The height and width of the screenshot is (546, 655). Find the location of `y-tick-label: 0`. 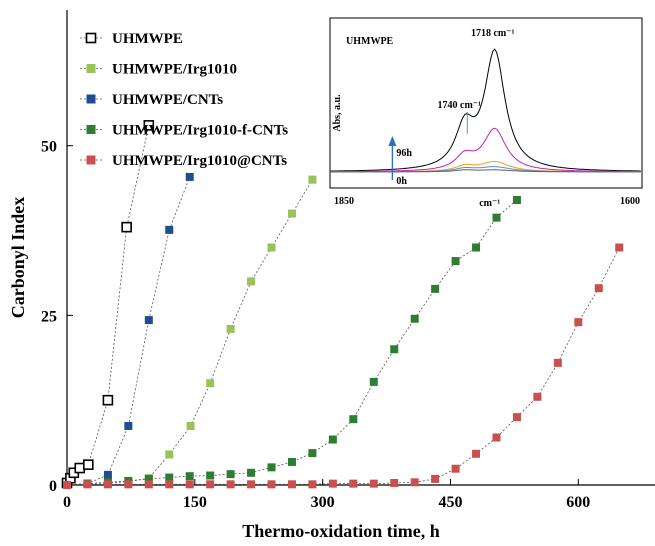

y-tick-label: 0 is located at coordinates (53, 486).